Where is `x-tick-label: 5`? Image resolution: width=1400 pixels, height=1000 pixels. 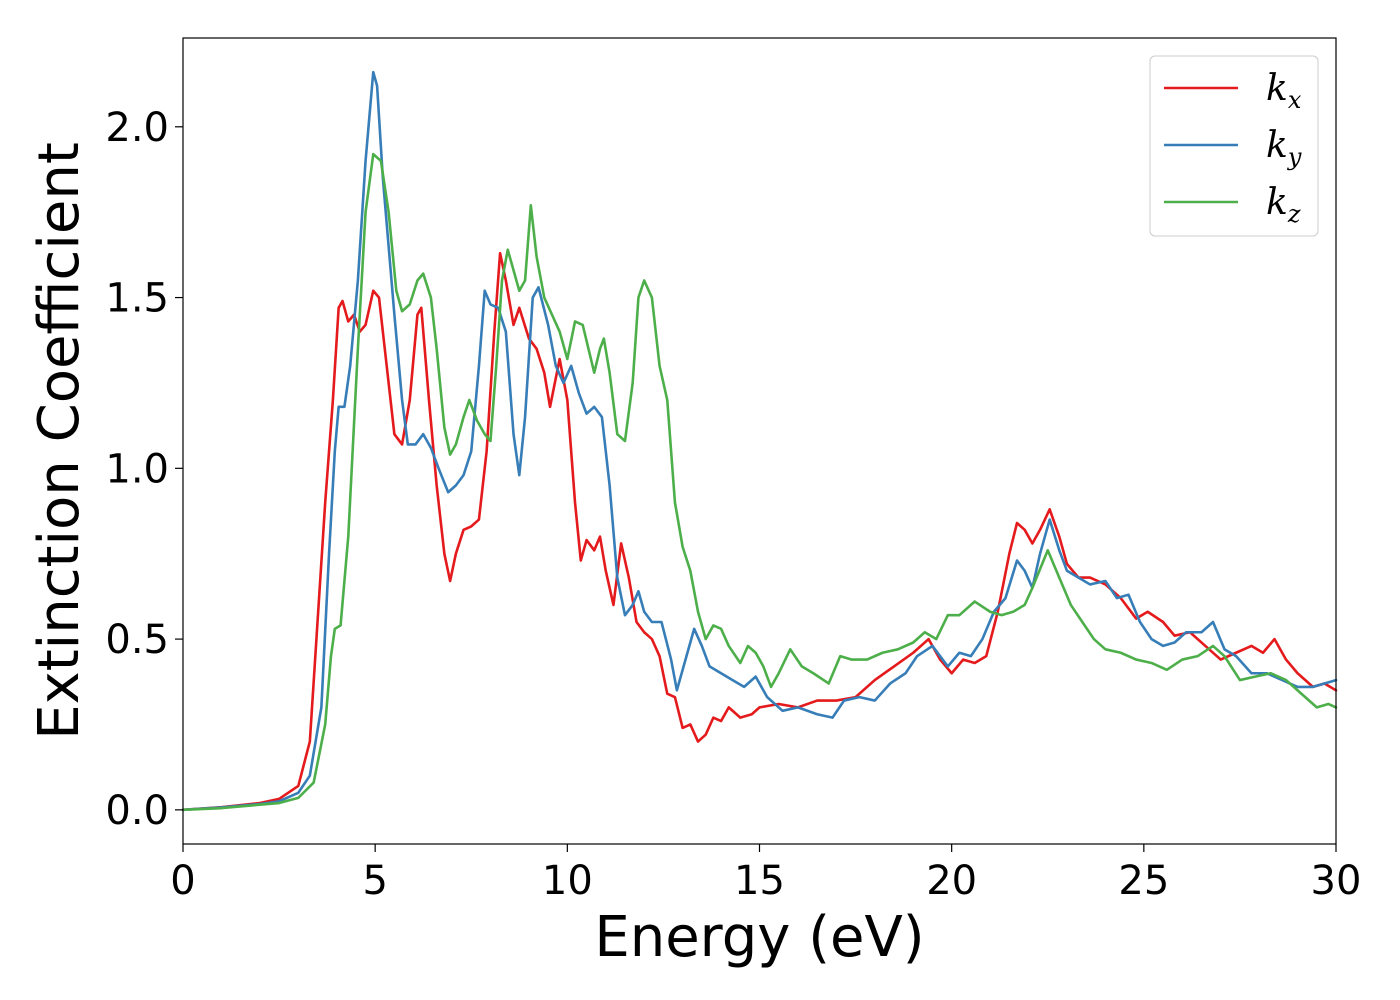
x-tick-label: 5 is located at coordinates (374, 881).